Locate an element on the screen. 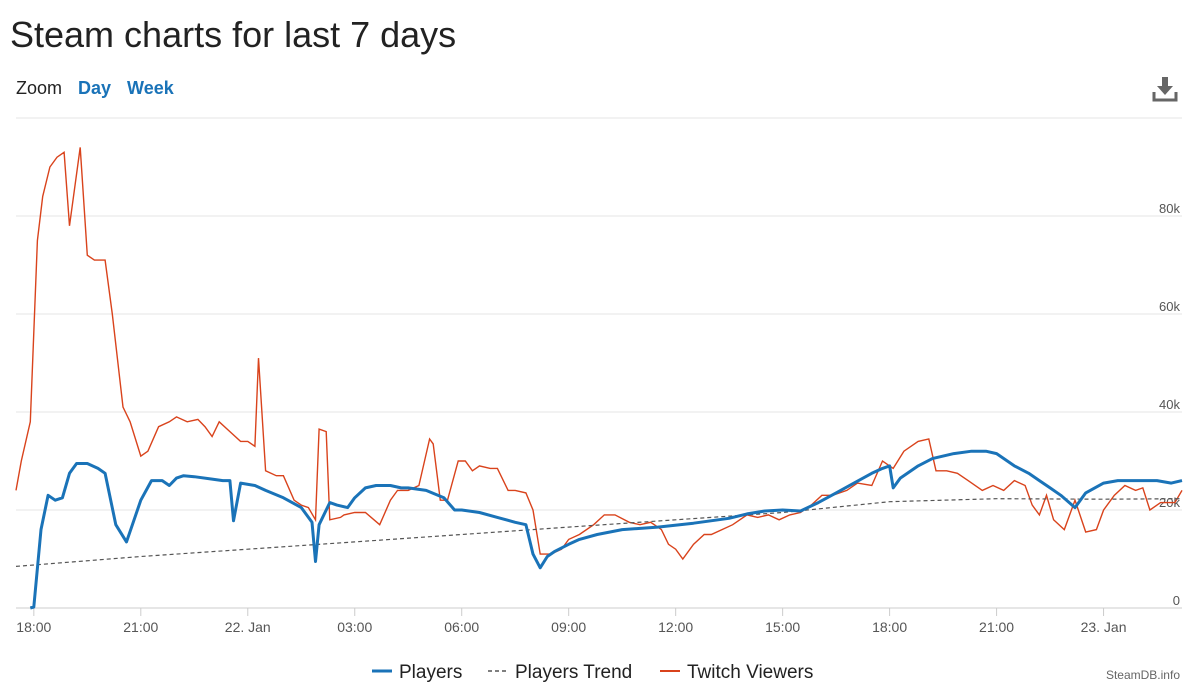 Image resolution: width=1200 pixels, height=694 pixels. x-tick-label: 23. Jan is located at coordinates (1104, 627).